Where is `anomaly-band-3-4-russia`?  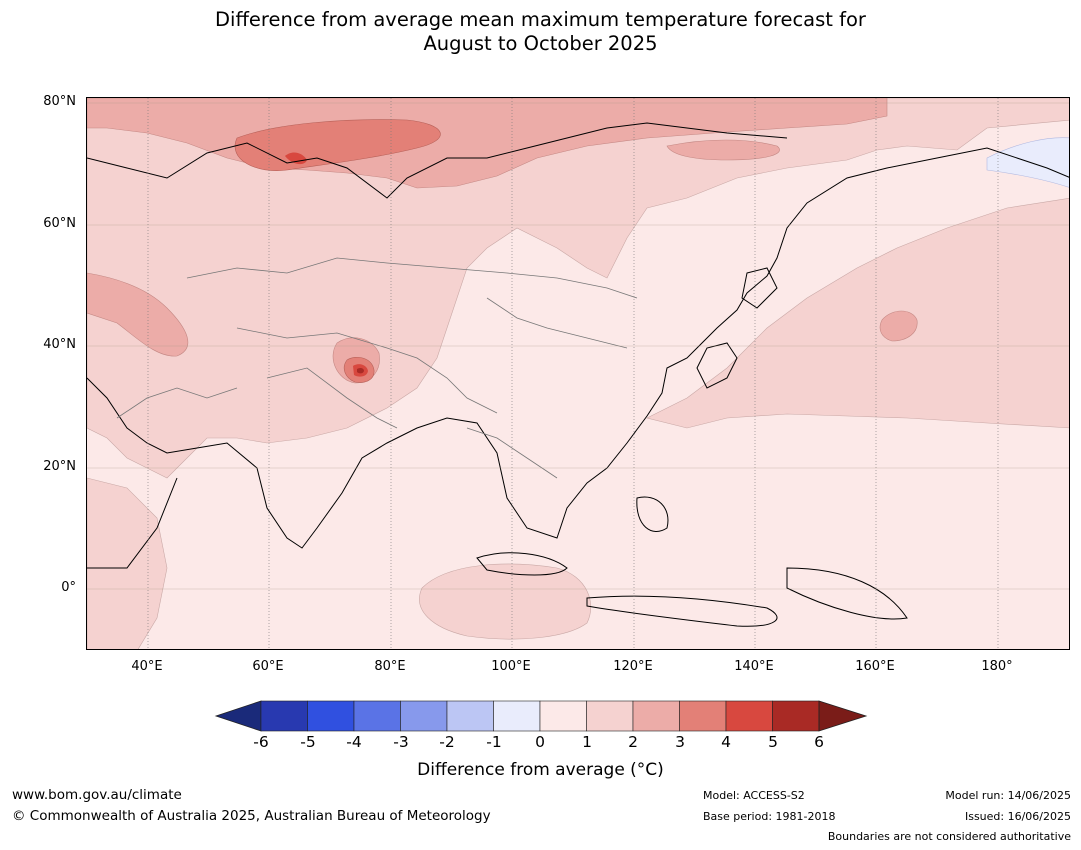 anomaly-band-3-4-russia is located at coordinates (337, 145).